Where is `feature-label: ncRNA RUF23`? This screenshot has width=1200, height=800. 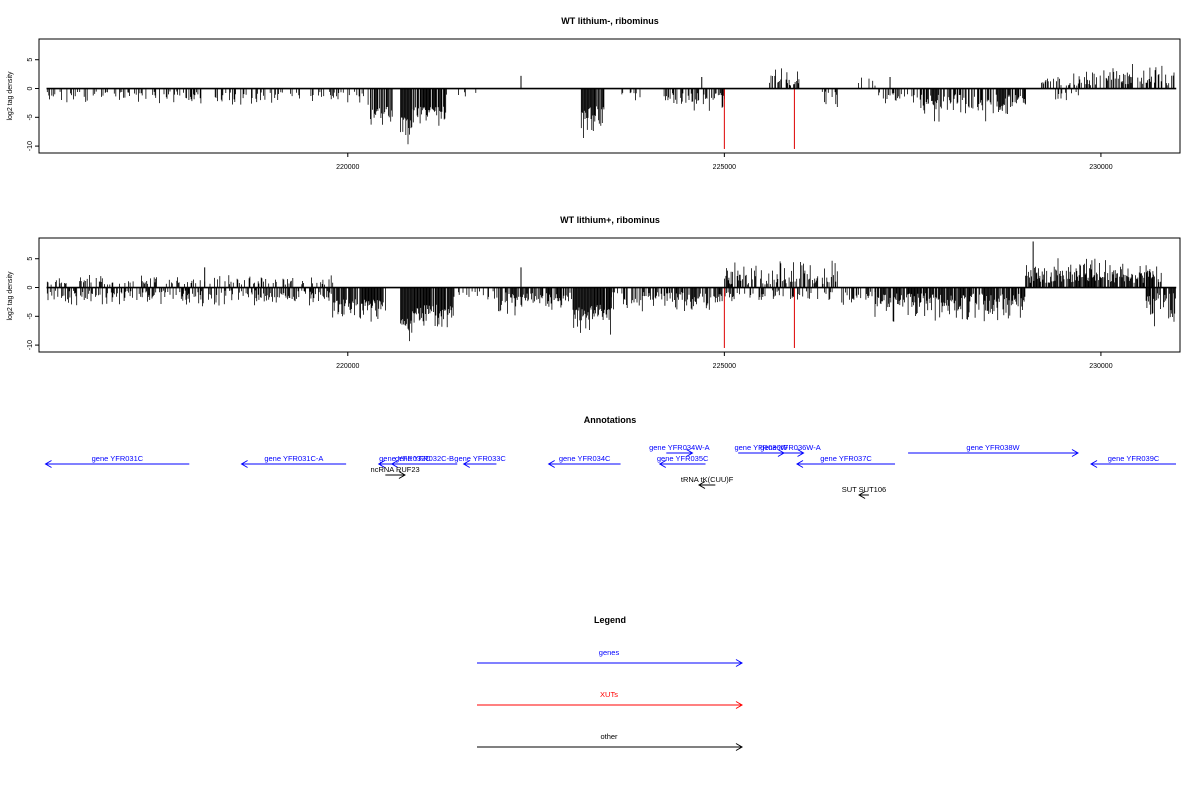
feature-label: ncRNA RUF23 is located at coordinates (395, 469).